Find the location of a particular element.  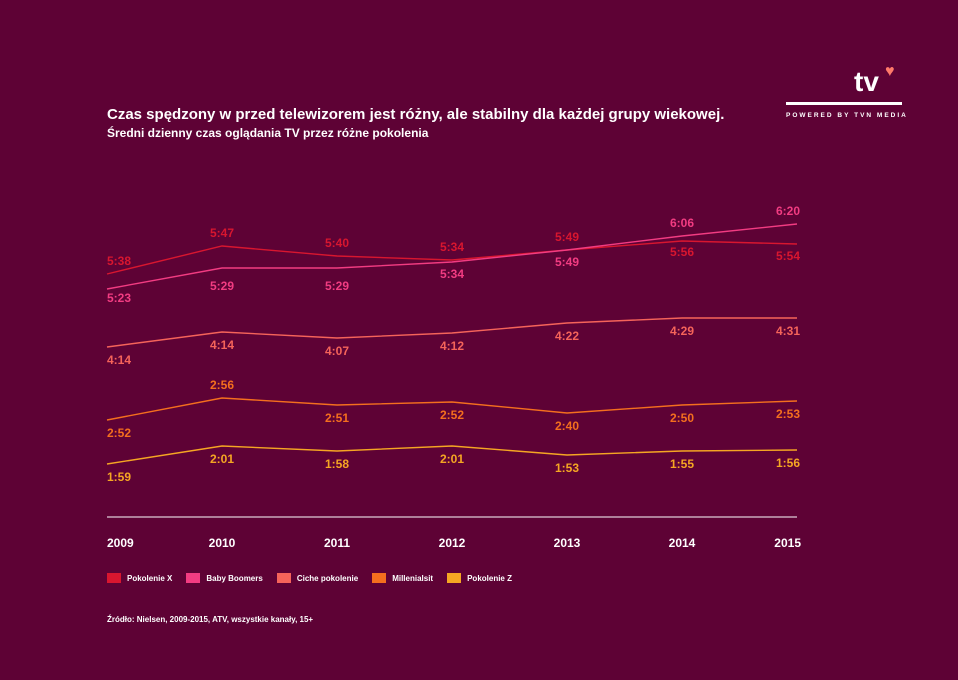

data-label: 2:50 is located at coordinates (682, 418).